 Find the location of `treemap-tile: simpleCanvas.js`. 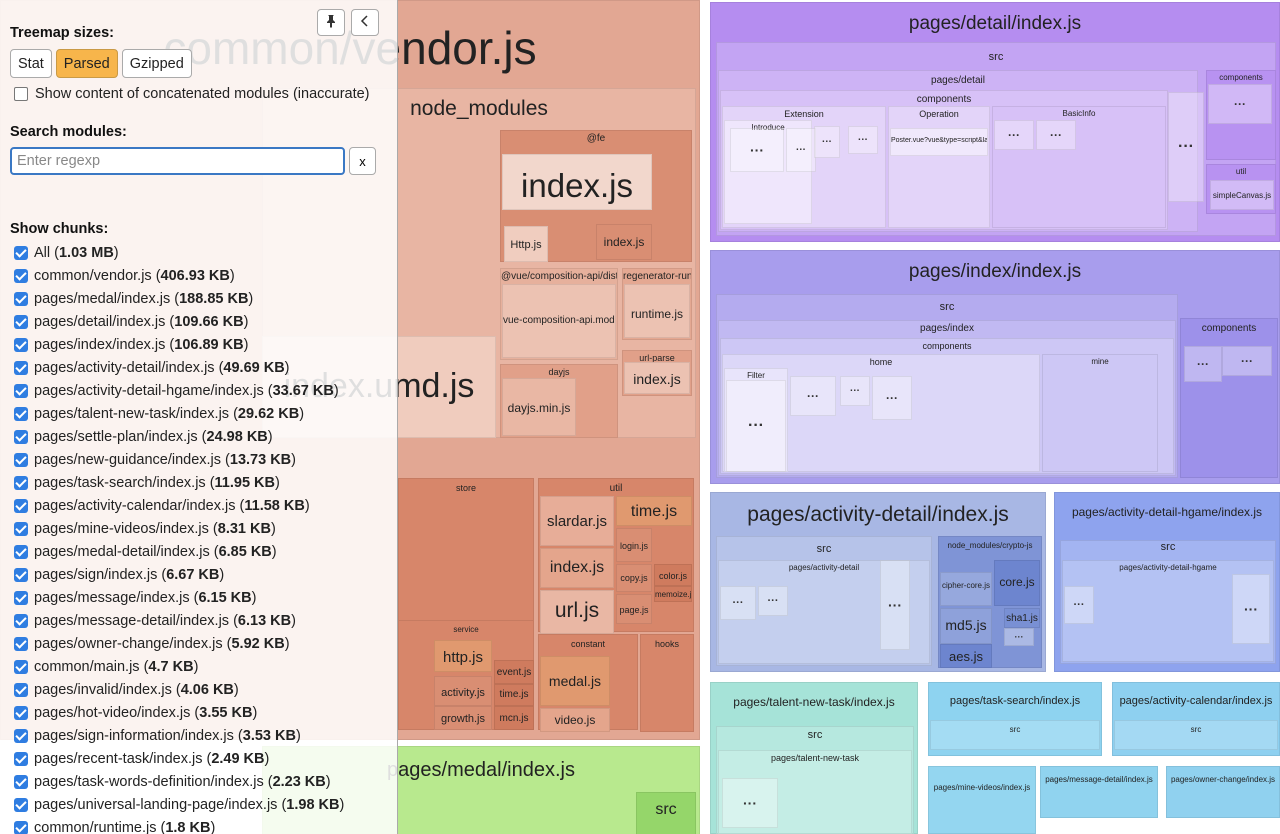

treemap-tile: simpleCanvas.js is located at coordinates (1242, 195).